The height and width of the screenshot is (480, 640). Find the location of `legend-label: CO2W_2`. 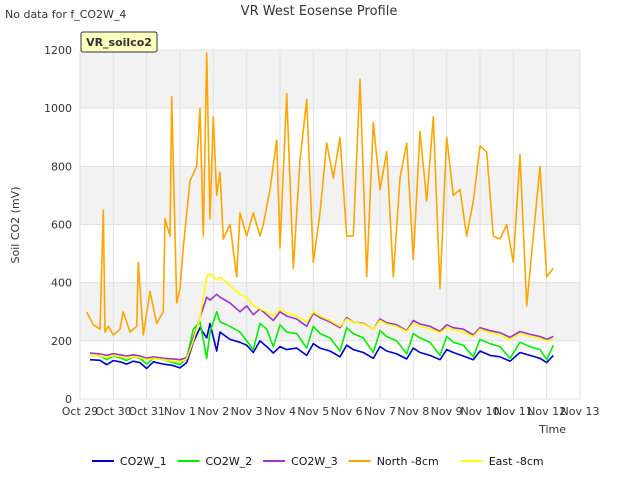

legend-label: CO2W_2 is located at coordinates (229, 461).